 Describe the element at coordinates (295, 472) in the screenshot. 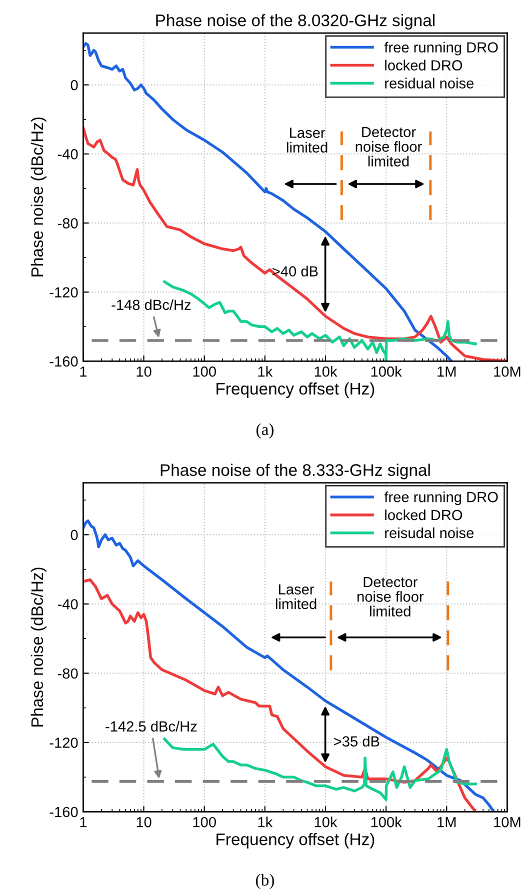

I see `chart-title: Phase noise of the 8.333-GHz signal` at that location.